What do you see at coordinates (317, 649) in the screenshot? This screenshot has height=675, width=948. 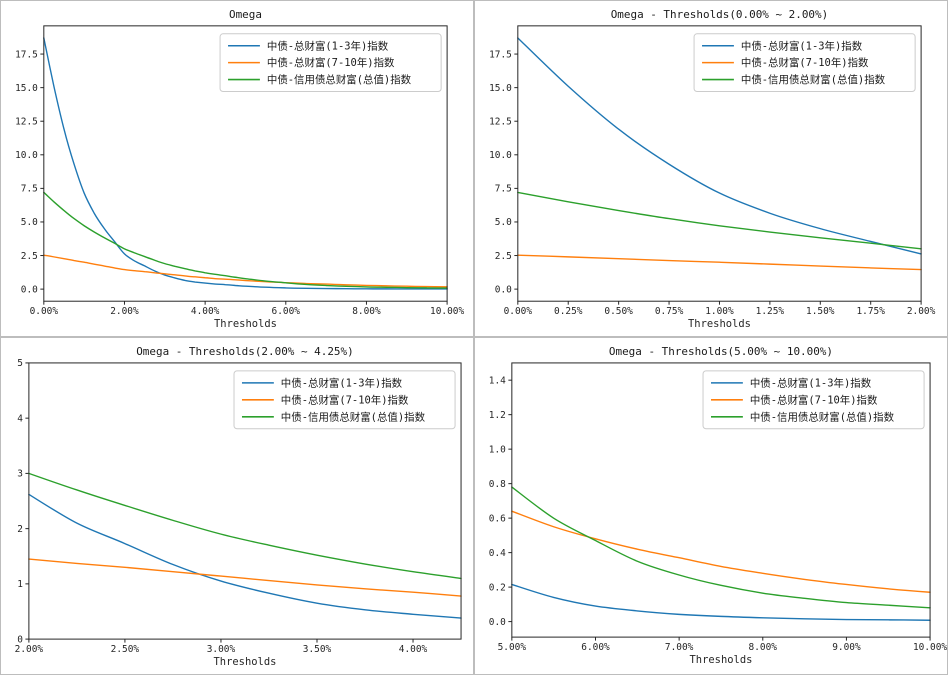 I see `x-tick-label: 3.50%` at bounding box center [317, 649].